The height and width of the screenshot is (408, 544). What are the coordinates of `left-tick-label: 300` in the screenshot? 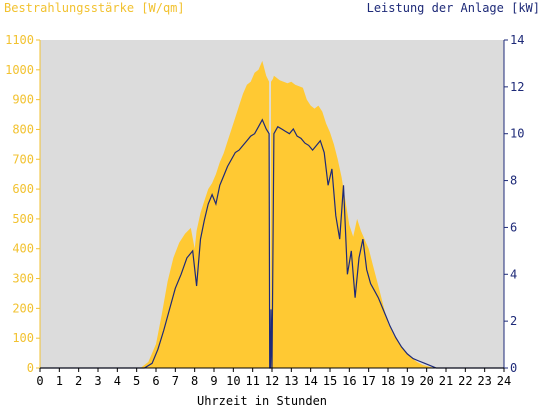 It's located at (23, 279).